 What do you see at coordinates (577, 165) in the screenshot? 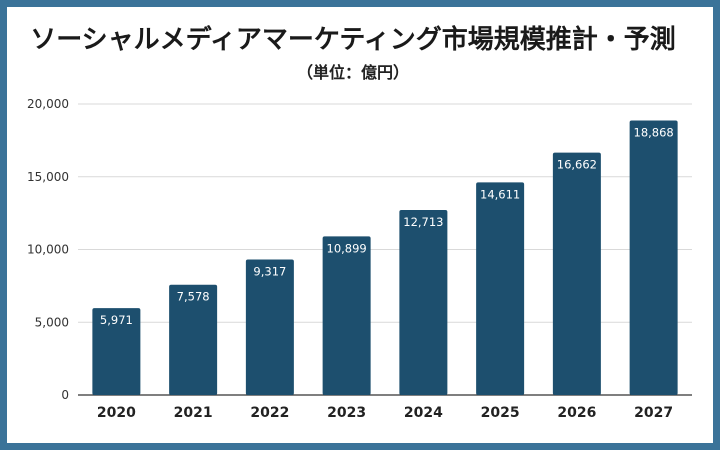
I see `data-label: 16,662` at bounding box center [577, 165].